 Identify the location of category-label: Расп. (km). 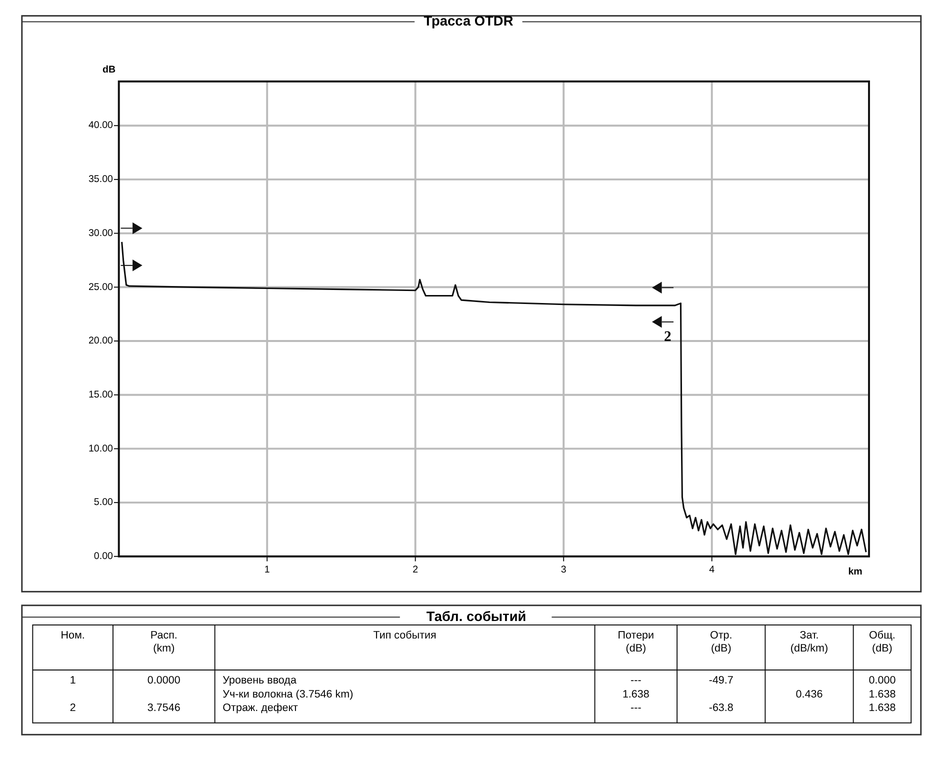
(164, 642).